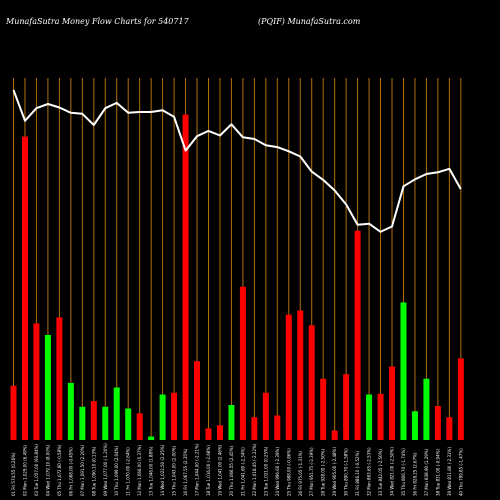 This screenshot has height=500, width=500. What do you see at coordinates (346, 472) in the screenshot?
I see `x-tick-label: 30 Thu 890.70 (-1.58%)` at bounding box center [346, 472].